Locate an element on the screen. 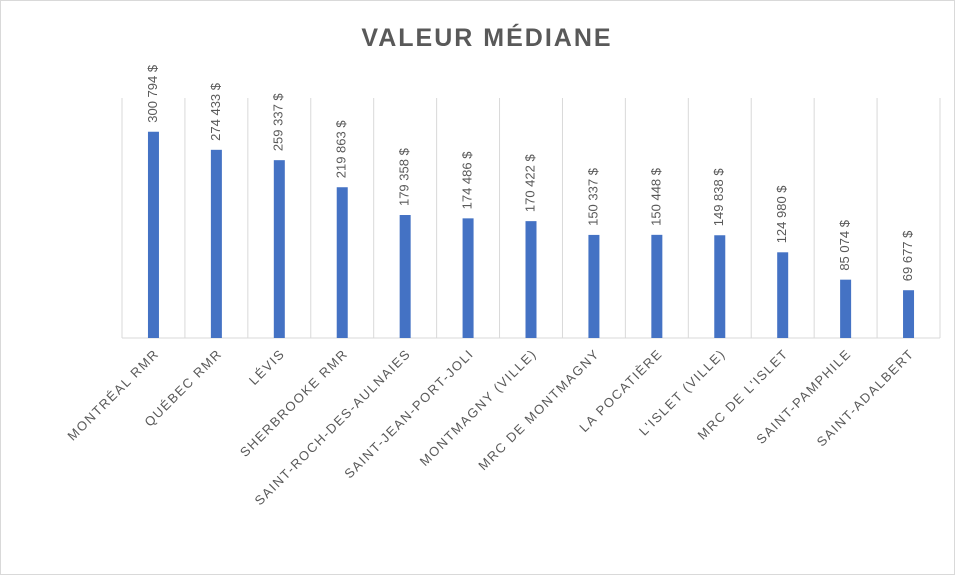 Image resolution: width=955 pixels, height=575 pixels. value-label: 124 980 $ is located at coordinates (781, 214).